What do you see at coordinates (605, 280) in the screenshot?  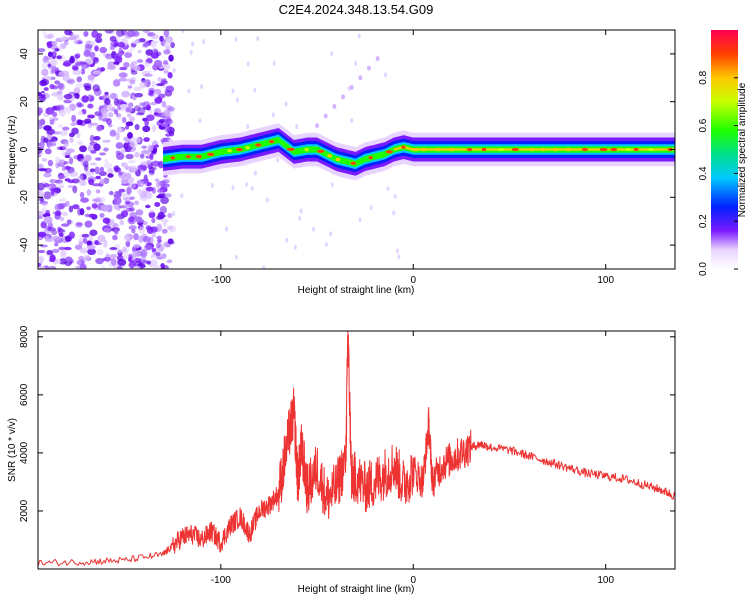 I see `spectrogram-x-tick-label: 100` at bounding box center [605, 280].